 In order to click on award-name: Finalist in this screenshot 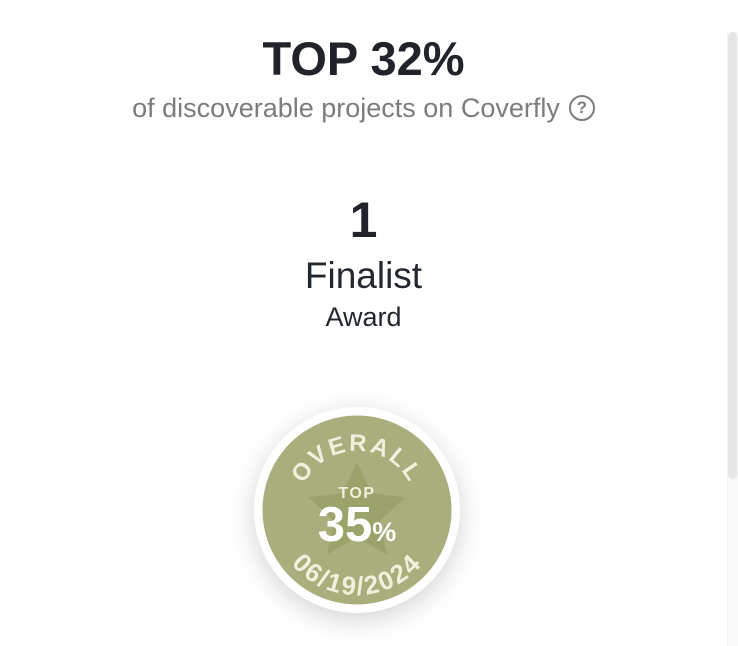, I will do `click(363, 276)`.